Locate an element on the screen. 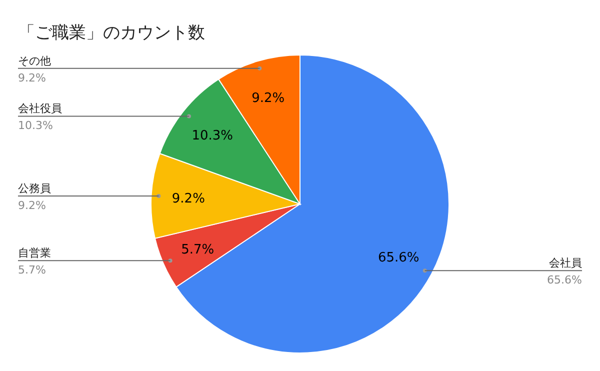 The height and width of the screenshot is (371, 600). chart-title: 「ご職業」のカウント数 is located at coordinates (111, 33).